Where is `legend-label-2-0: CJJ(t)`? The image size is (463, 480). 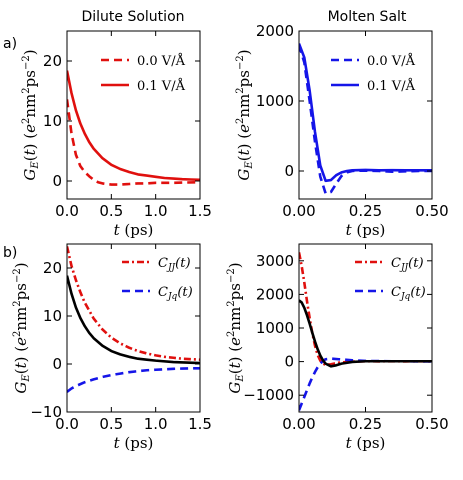 legend-label-2-0: CJJ(t) is located at coordinates (174, 264).